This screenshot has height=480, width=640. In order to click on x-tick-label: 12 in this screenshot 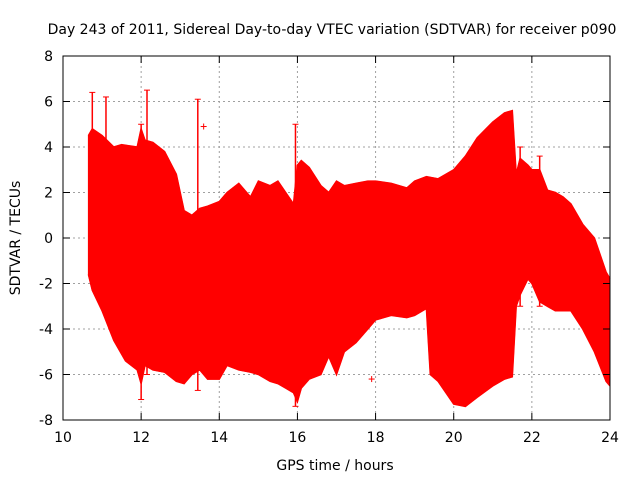, I will do `click(141, 438)`.